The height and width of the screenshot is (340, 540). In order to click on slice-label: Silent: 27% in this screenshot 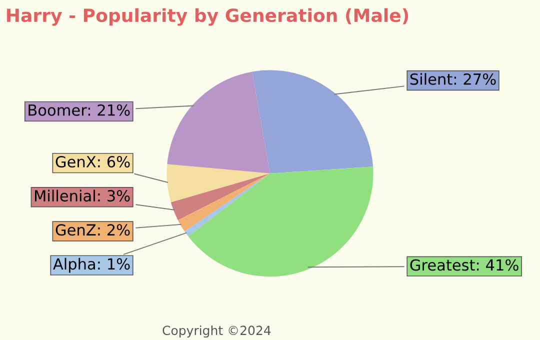, I will do `click(453, 79)`.